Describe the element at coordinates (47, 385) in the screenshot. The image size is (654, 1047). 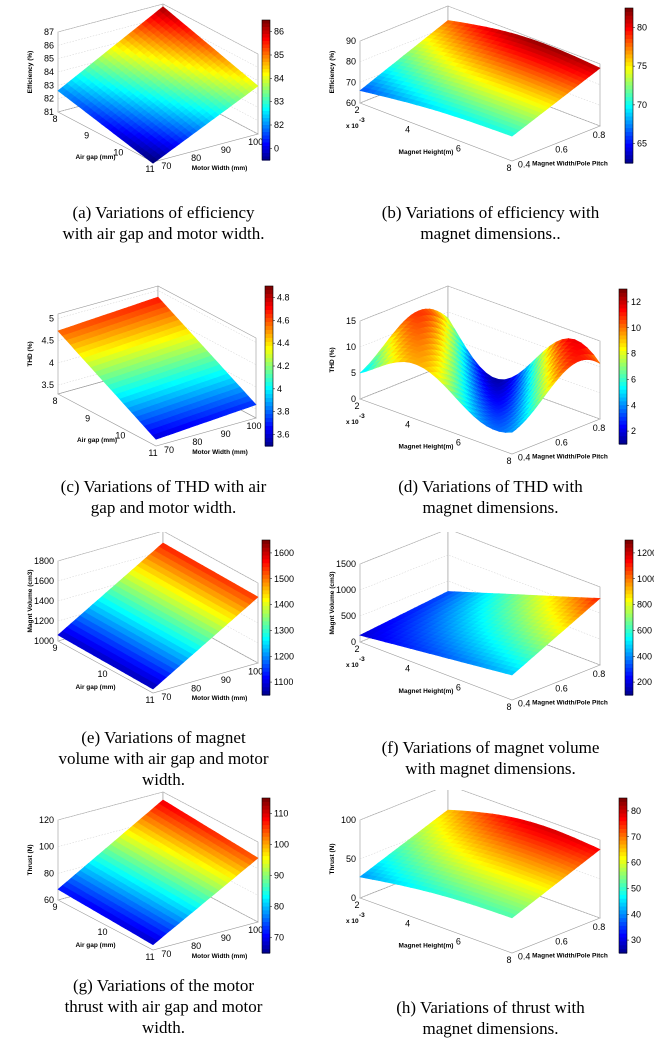
I see `z-tick-label: 3.5` at that location.